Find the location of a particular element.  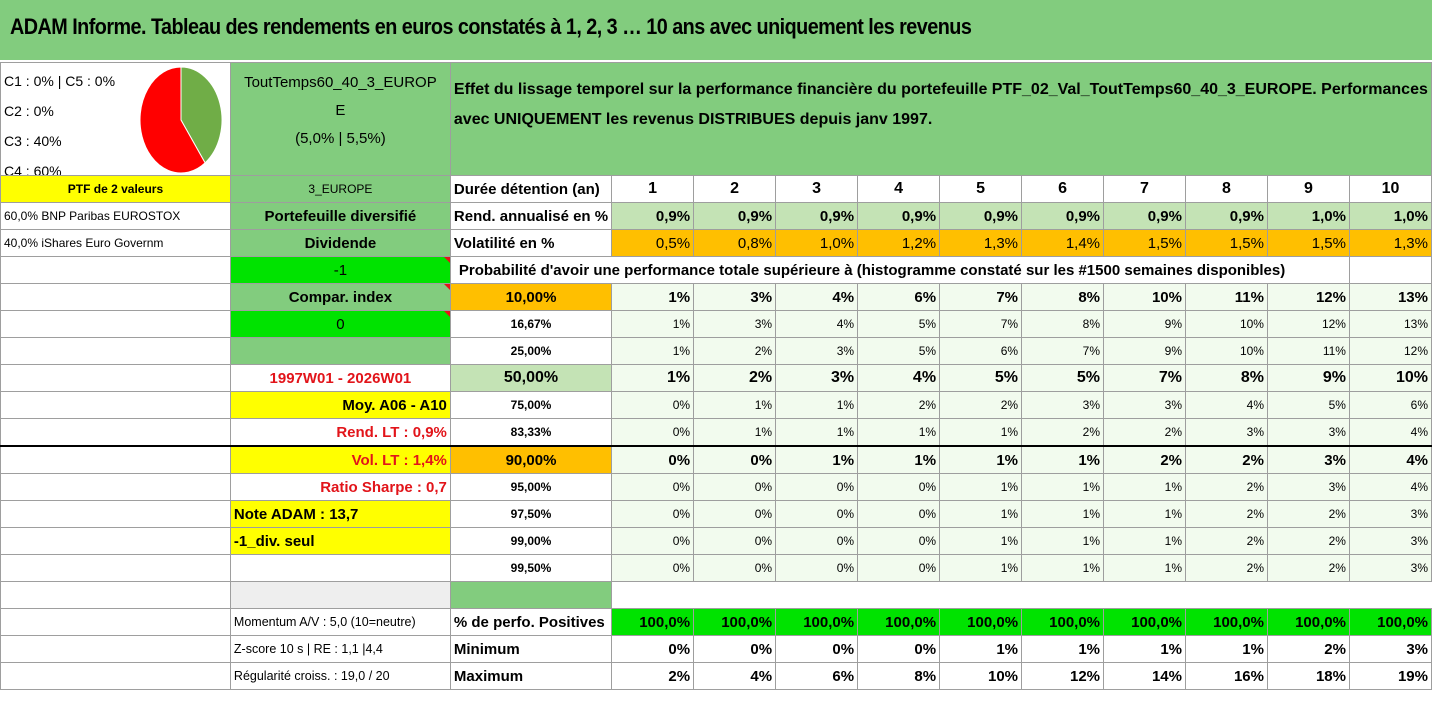

momentum-label: Momentum A/V : 5,0 (10=neutre) is located at coordinates (340, 622).